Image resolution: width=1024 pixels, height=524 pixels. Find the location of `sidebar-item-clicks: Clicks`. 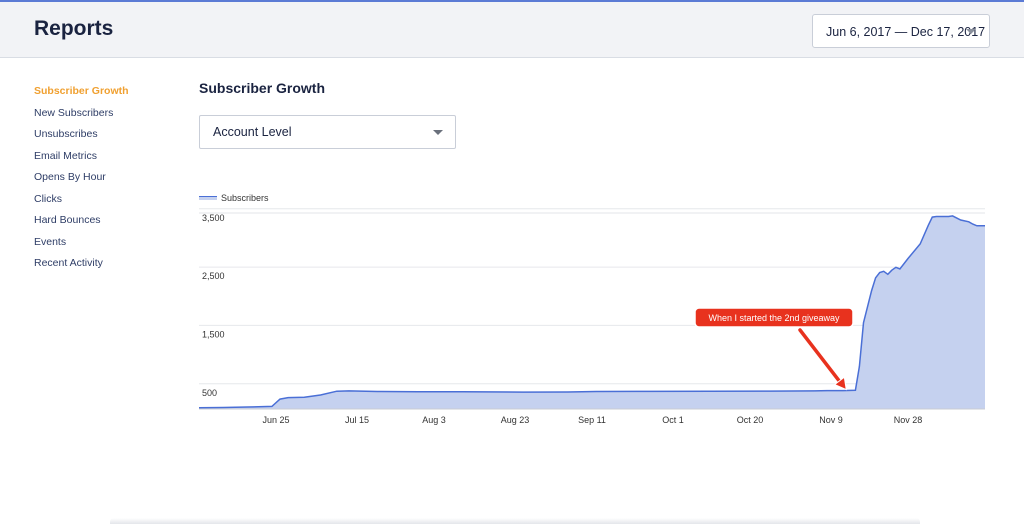

sidebar-item-clicks: Clicks is located at coordinates (48, 198).